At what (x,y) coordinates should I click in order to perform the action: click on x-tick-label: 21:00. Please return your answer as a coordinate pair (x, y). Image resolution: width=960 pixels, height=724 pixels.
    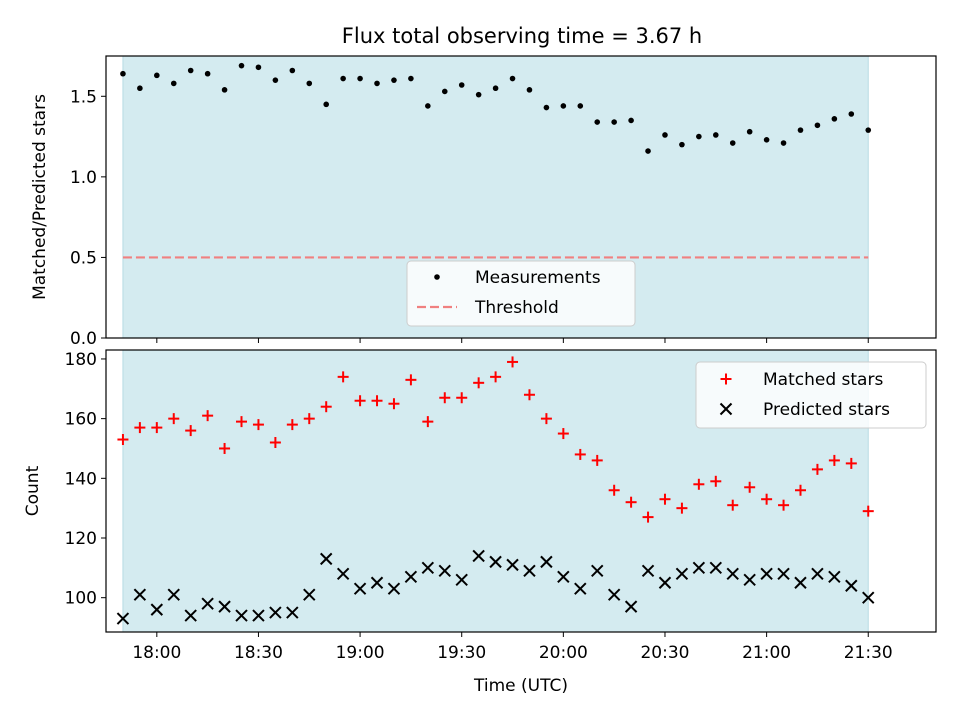
    Looking at the image, I should click on (766, 653).